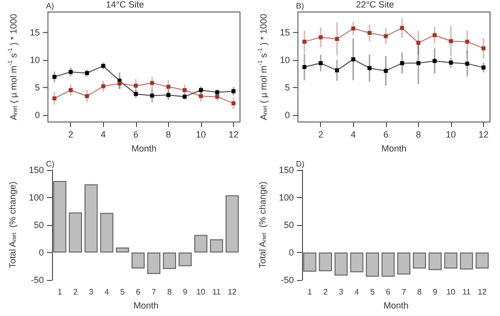 Image resolution: width=500 pixels, height=316 pixels. I want to click on text: A), so click(50, 6).